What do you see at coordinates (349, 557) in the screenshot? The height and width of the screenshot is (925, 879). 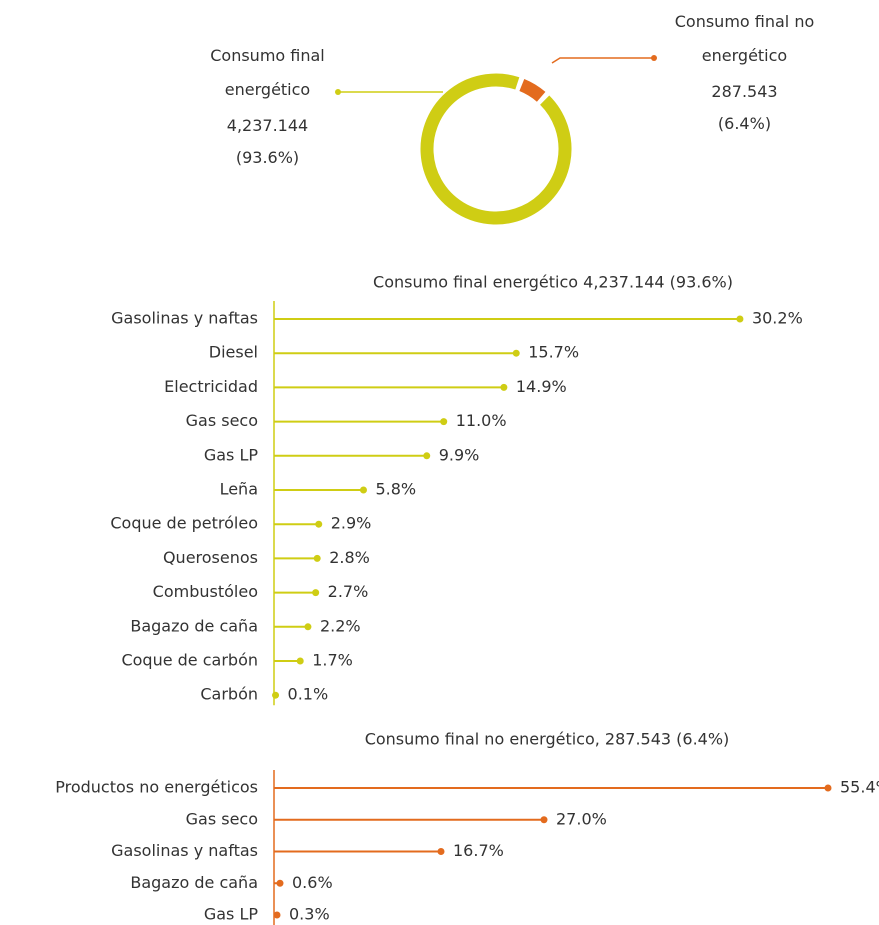 I see `value-label: 2.8%` at bounding box center [349, 557].